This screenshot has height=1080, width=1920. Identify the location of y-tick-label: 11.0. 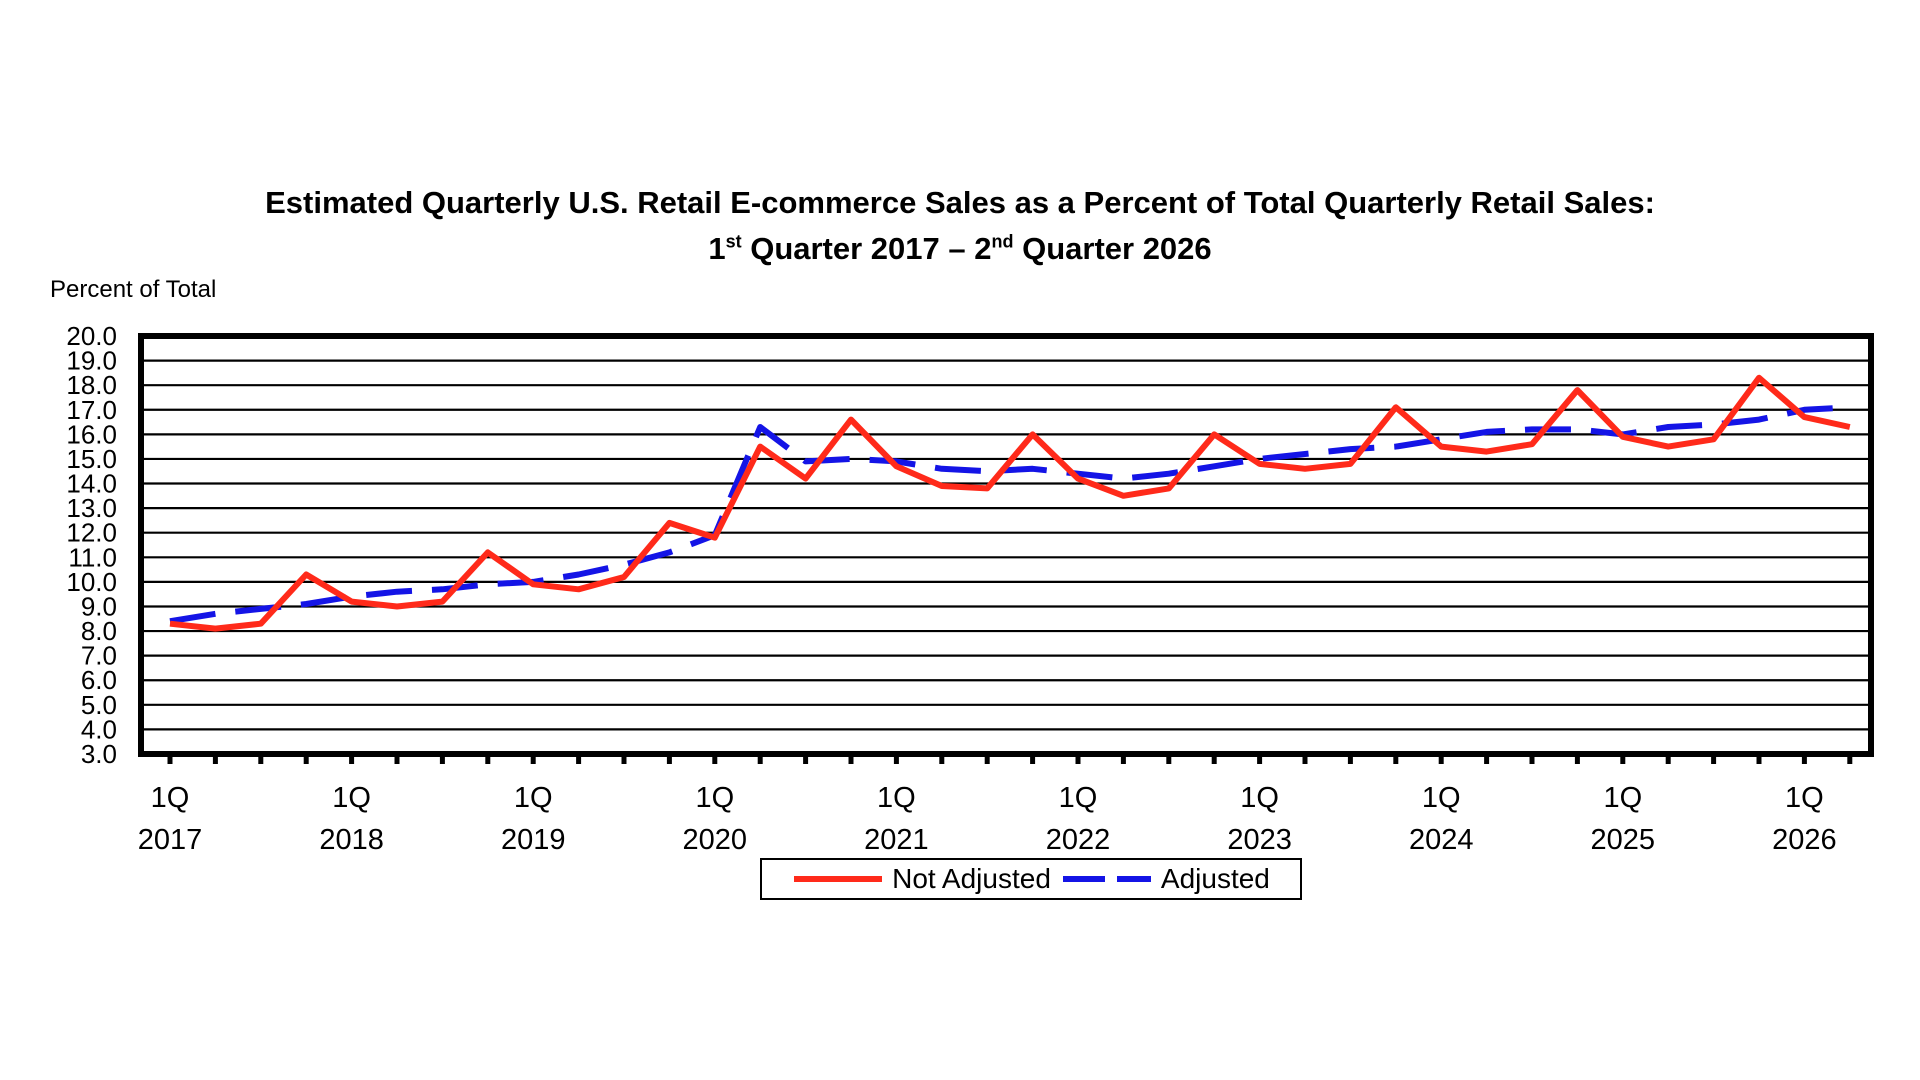
(92, 557).